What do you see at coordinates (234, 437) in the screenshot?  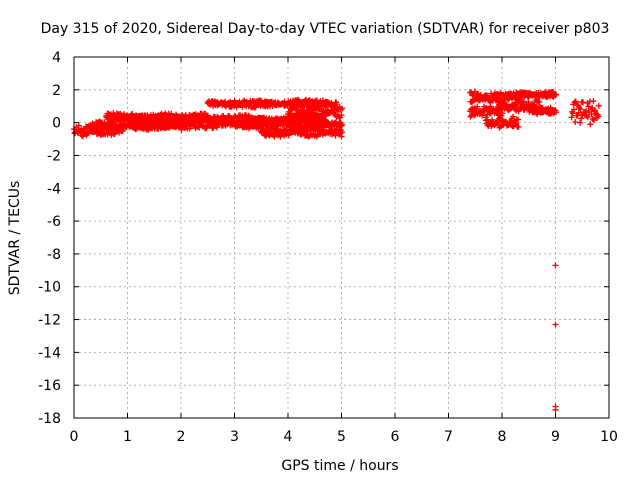 I see `x-tick-label: 3` at bounding box center [234, 437].